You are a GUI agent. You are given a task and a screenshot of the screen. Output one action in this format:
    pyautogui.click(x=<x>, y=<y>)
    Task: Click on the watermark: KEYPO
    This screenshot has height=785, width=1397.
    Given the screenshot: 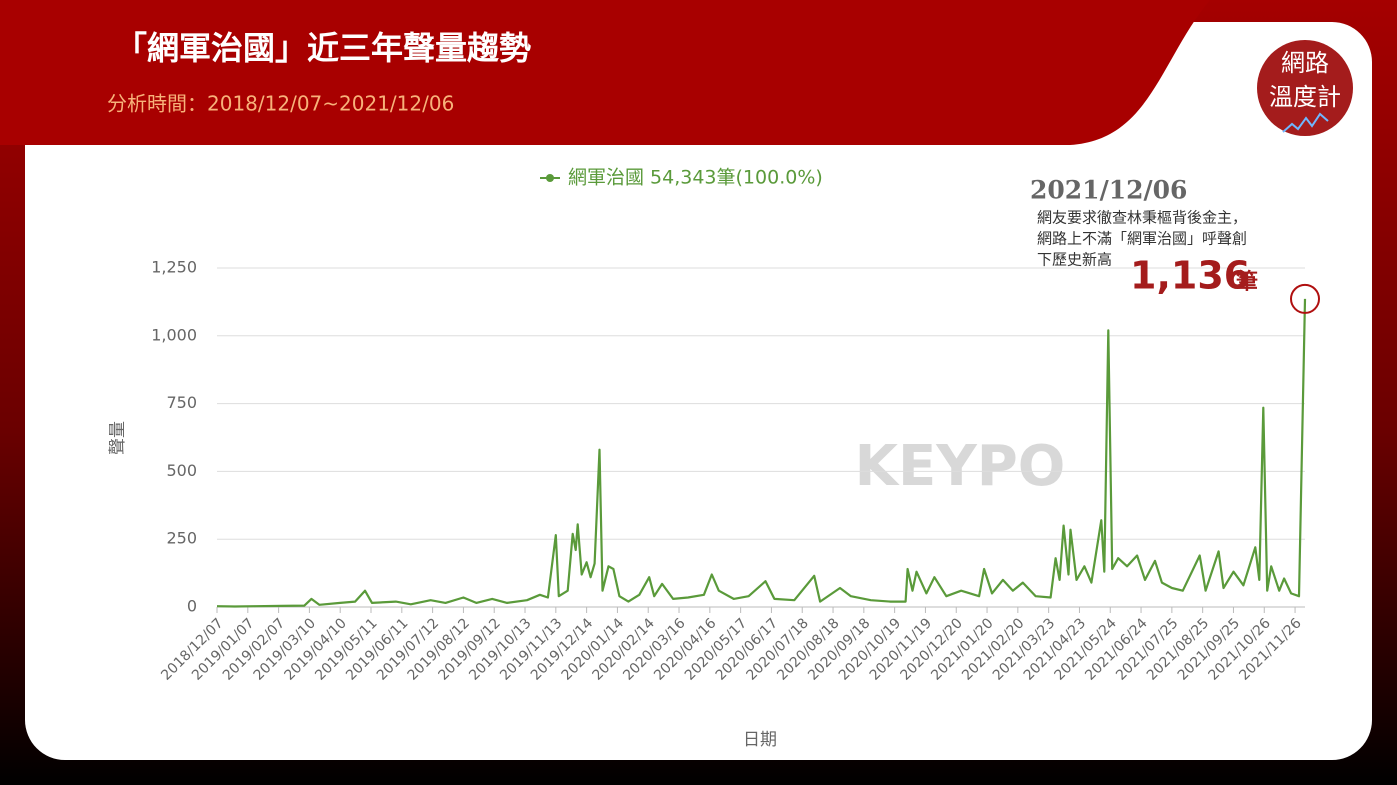 What is the action you would take?
    pyautogui.click(x=960, y=466)
    